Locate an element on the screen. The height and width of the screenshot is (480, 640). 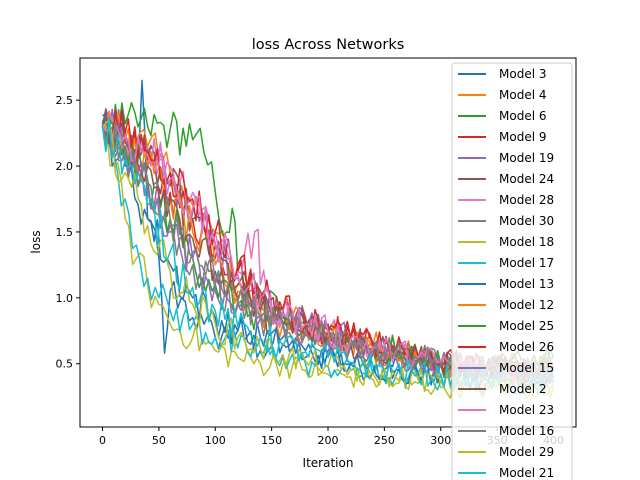
legend-label: Model 16 is located at coordinates (526, 431).